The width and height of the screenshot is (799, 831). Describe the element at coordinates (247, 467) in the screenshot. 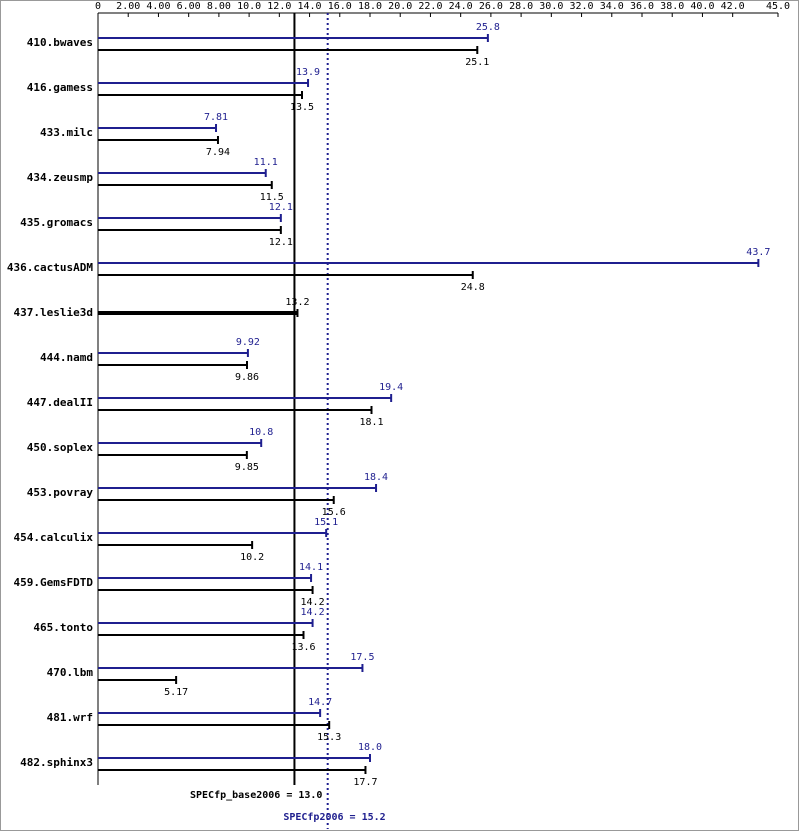

I see `value-label: 9.85` at that location.